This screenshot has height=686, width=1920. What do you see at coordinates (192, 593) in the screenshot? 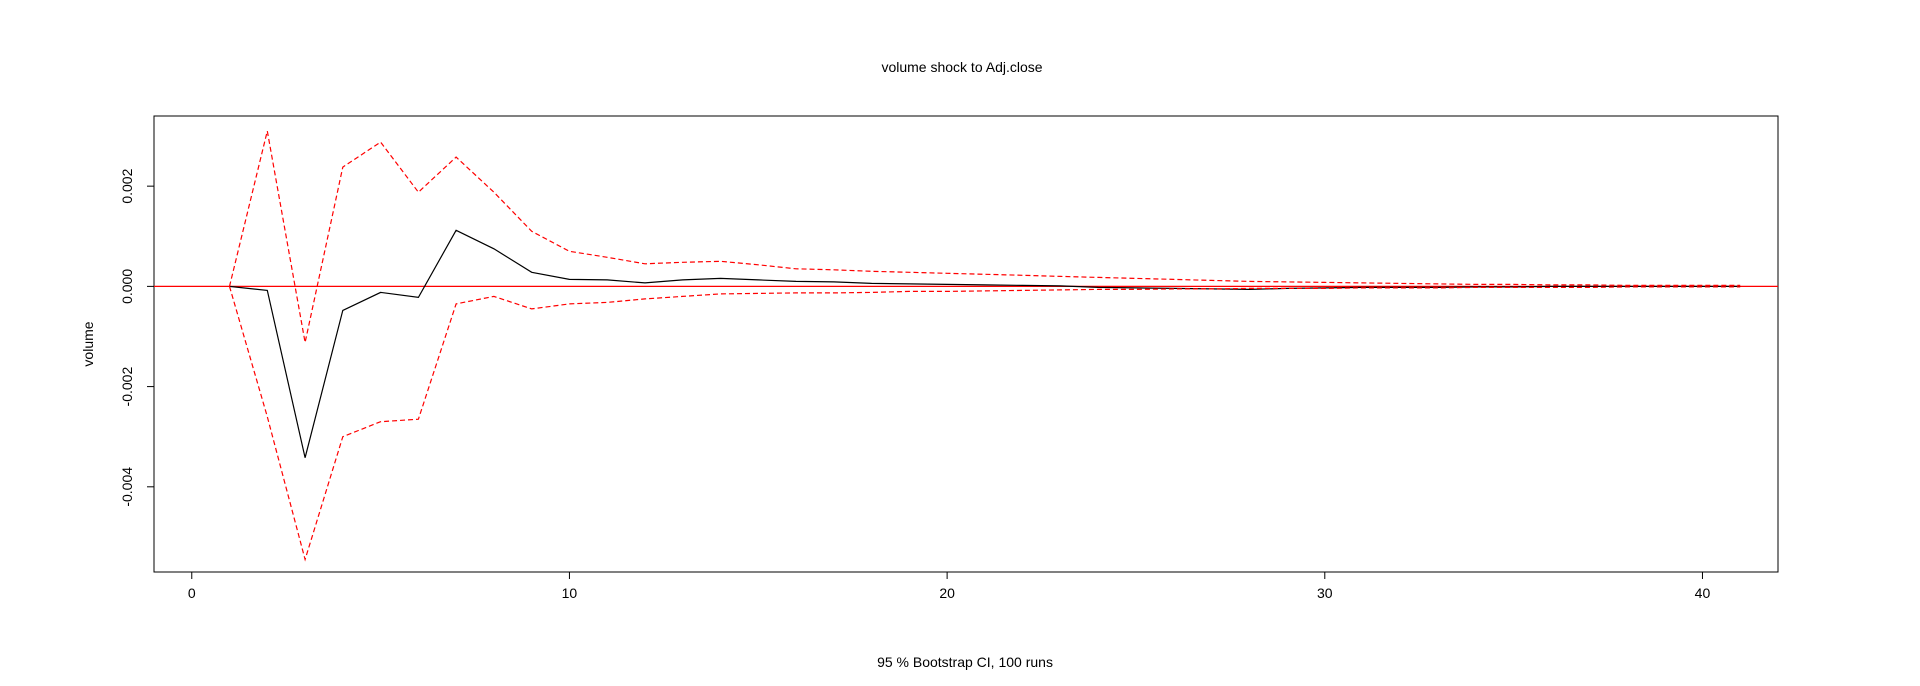
I see `x-tick-label: 0` at bounding box center [192, 593].